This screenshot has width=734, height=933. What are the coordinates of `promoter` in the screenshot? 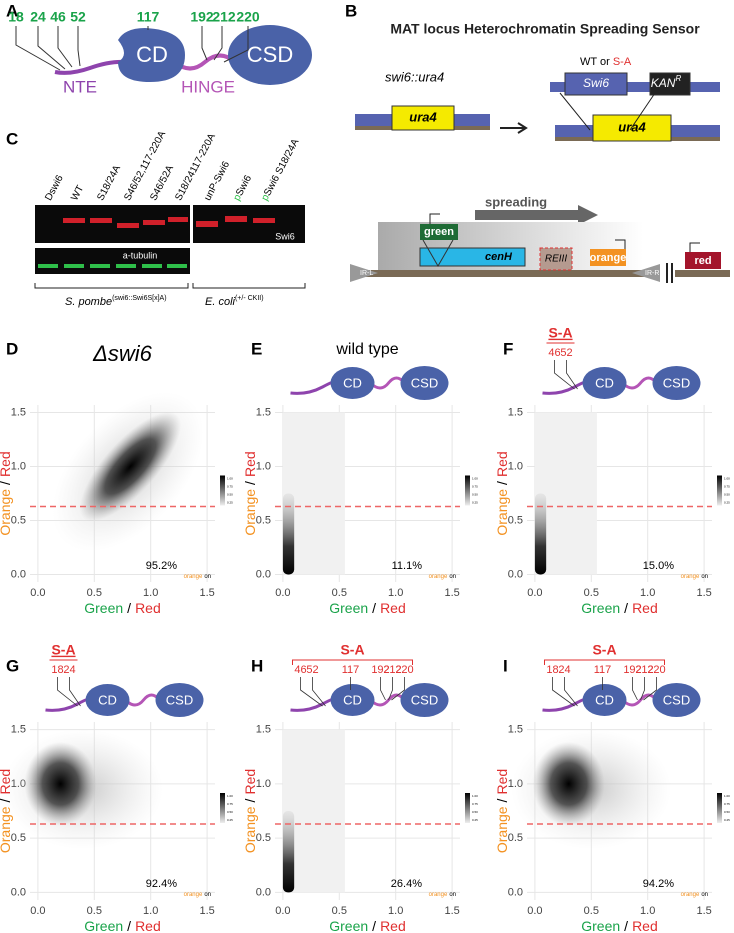 It's located at (434, 218).